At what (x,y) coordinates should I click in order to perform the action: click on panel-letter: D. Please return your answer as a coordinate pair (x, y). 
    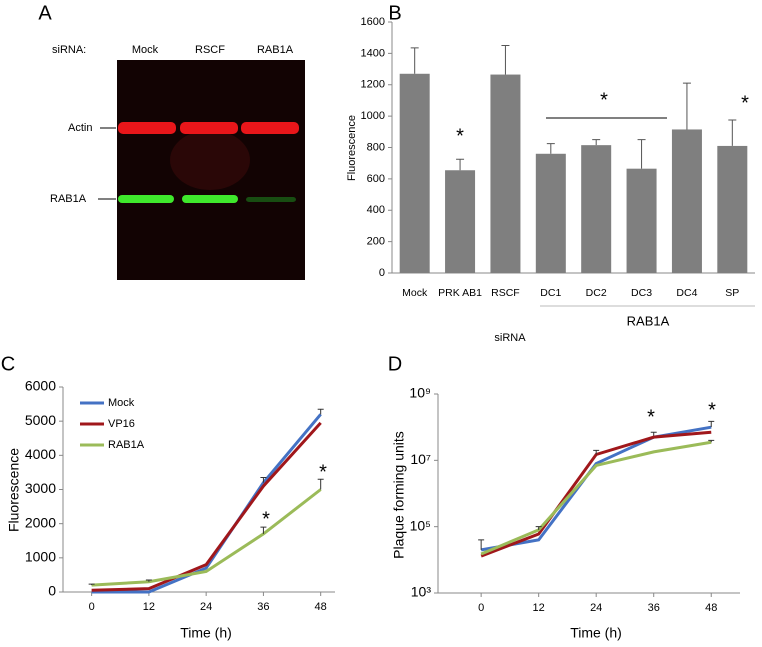
    Looking at the image, I should click on (395, 364).